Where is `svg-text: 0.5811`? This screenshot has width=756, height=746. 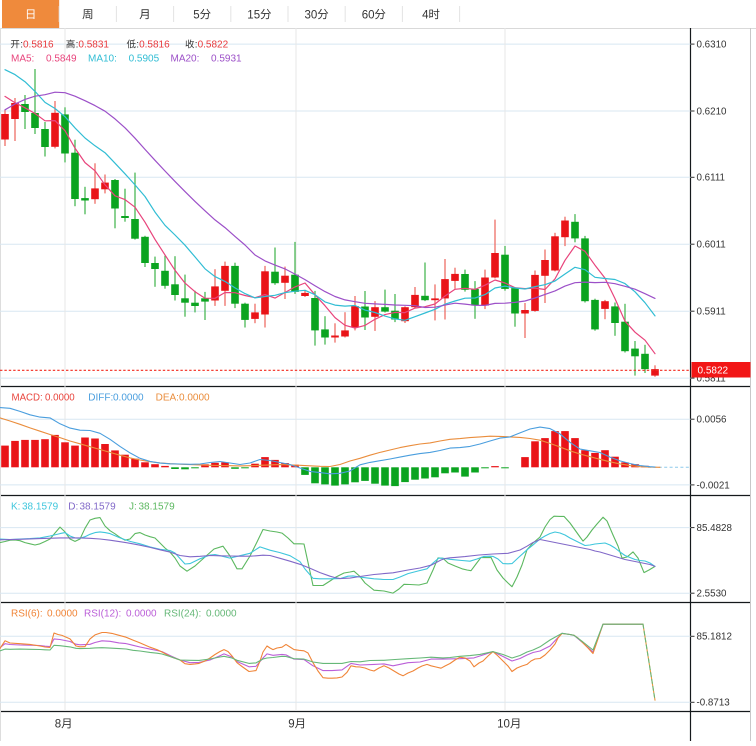
svg-text: 0.5811 is located at coordinates (711, 379).